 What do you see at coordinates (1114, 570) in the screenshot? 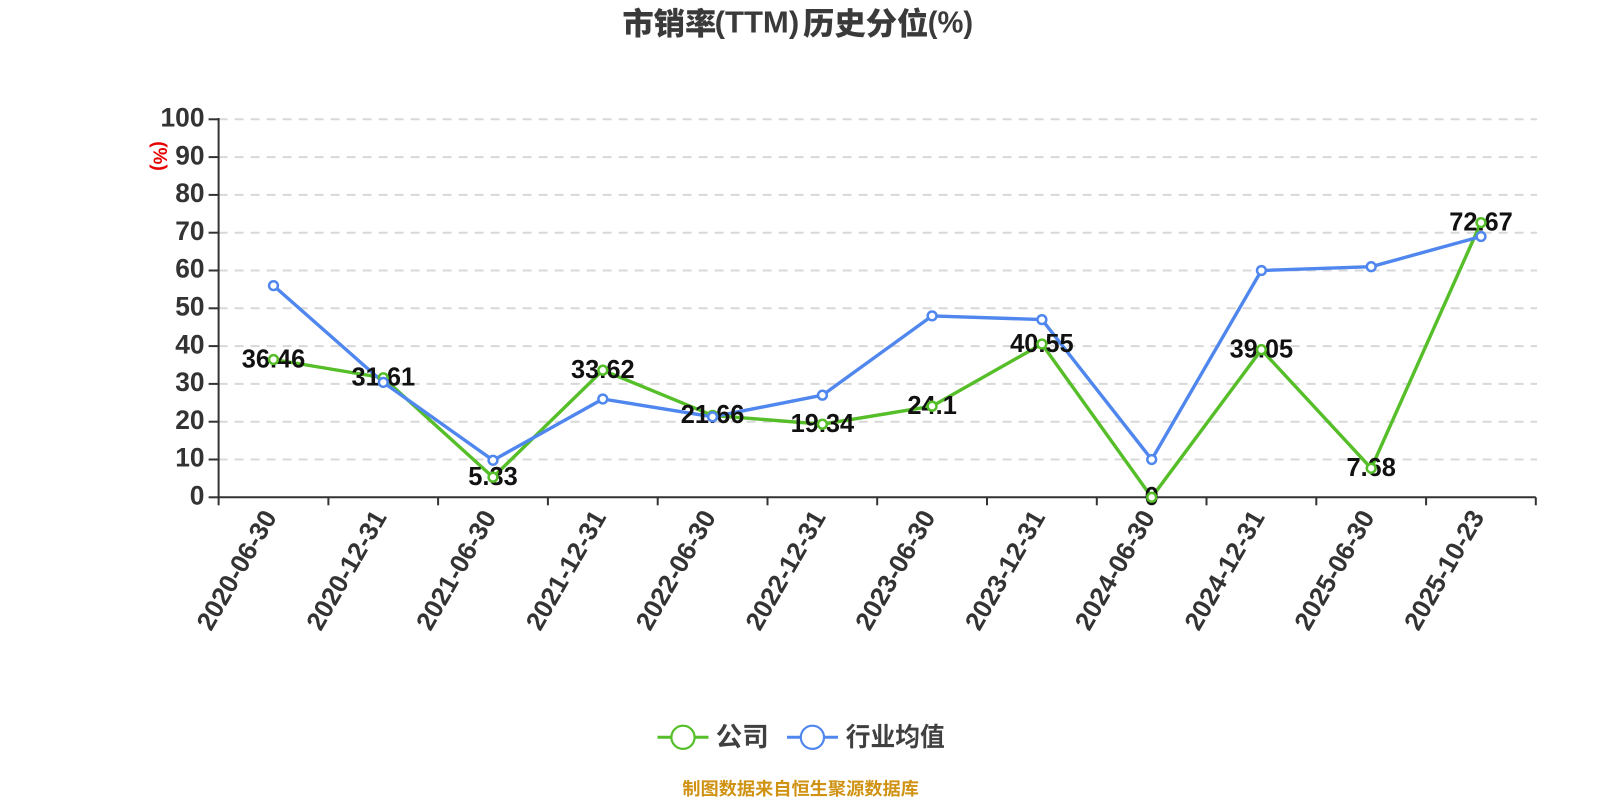
I see `svg-text: 2024-06-30` at bounding box center [1114, 570].